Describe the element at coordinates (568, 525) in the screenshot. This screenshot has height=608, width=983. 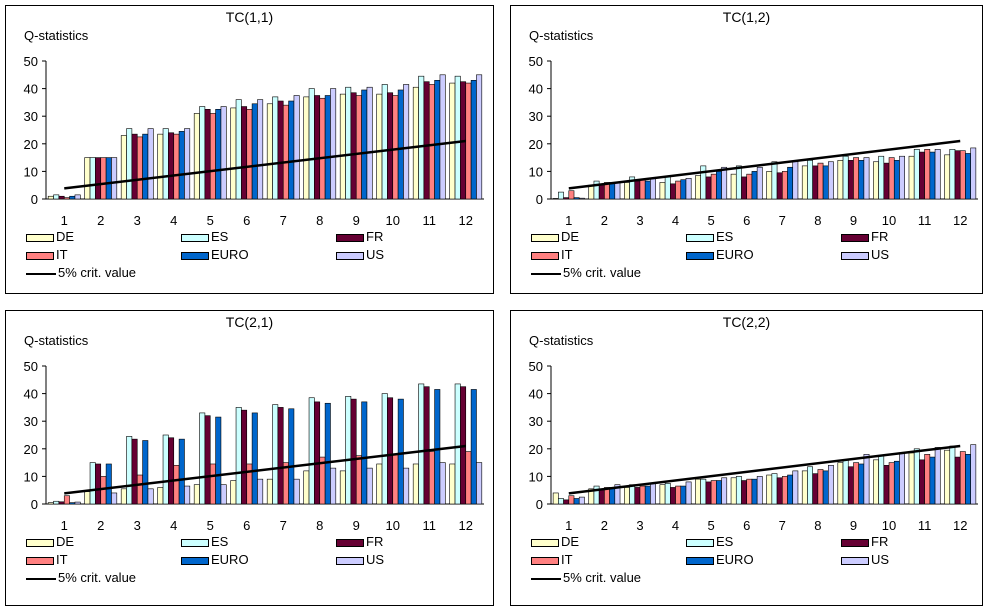
I see `x-tick-label: 1` at that location.